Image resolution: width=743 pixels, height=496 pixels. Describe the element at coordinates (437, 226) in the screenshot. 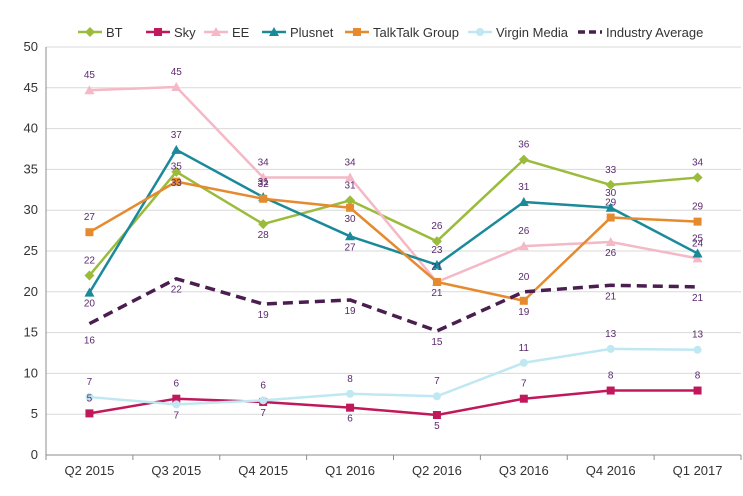

I see `data-label-bt: 26` at that location.